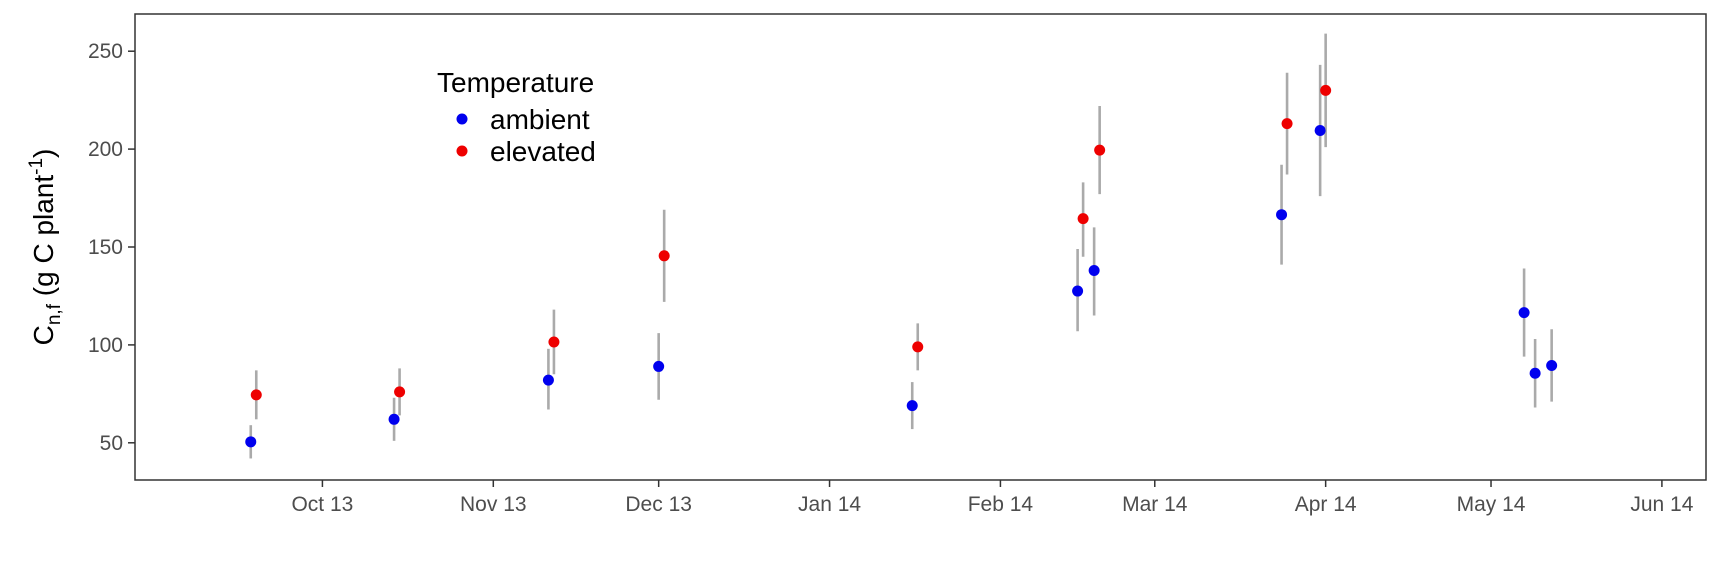 This screenshot has width=1728, height=576. What do you see at coordinates (658, 504) in the screenshot?
I see `x-tick-label: Dec 13` at bounding box center [658, 504].